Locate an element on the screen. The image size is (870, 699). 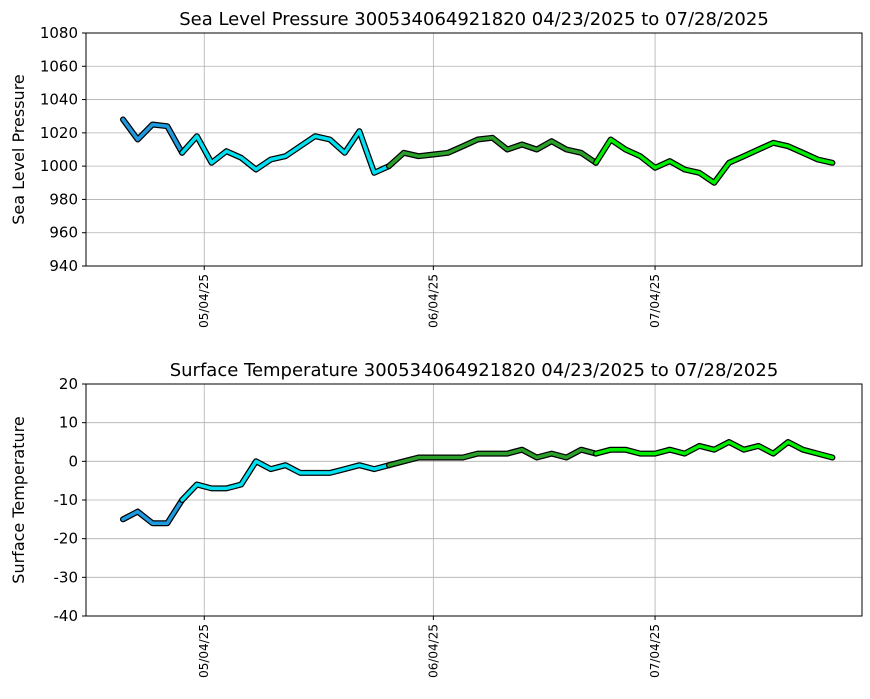
y-tick-label: -20 is located at coordinates (66, 539).